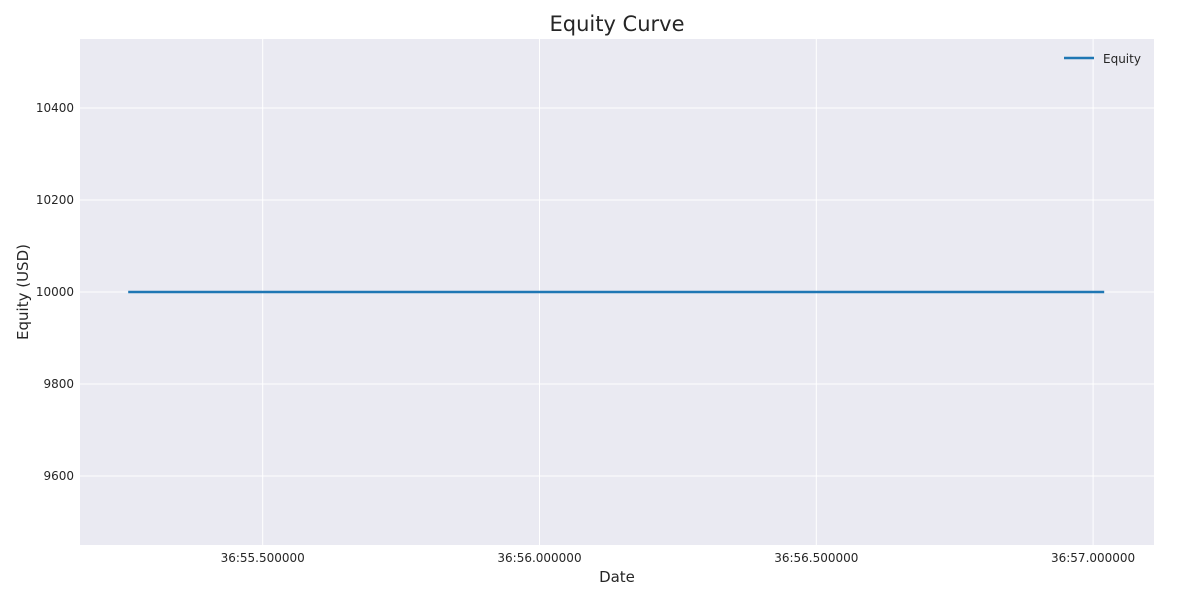 The image size is (1200, 600). What do you see at coordinates (23, 292) in the screenshot?
I see `y-axis-label: Equity (USD)` at bounding box center [23, 292].